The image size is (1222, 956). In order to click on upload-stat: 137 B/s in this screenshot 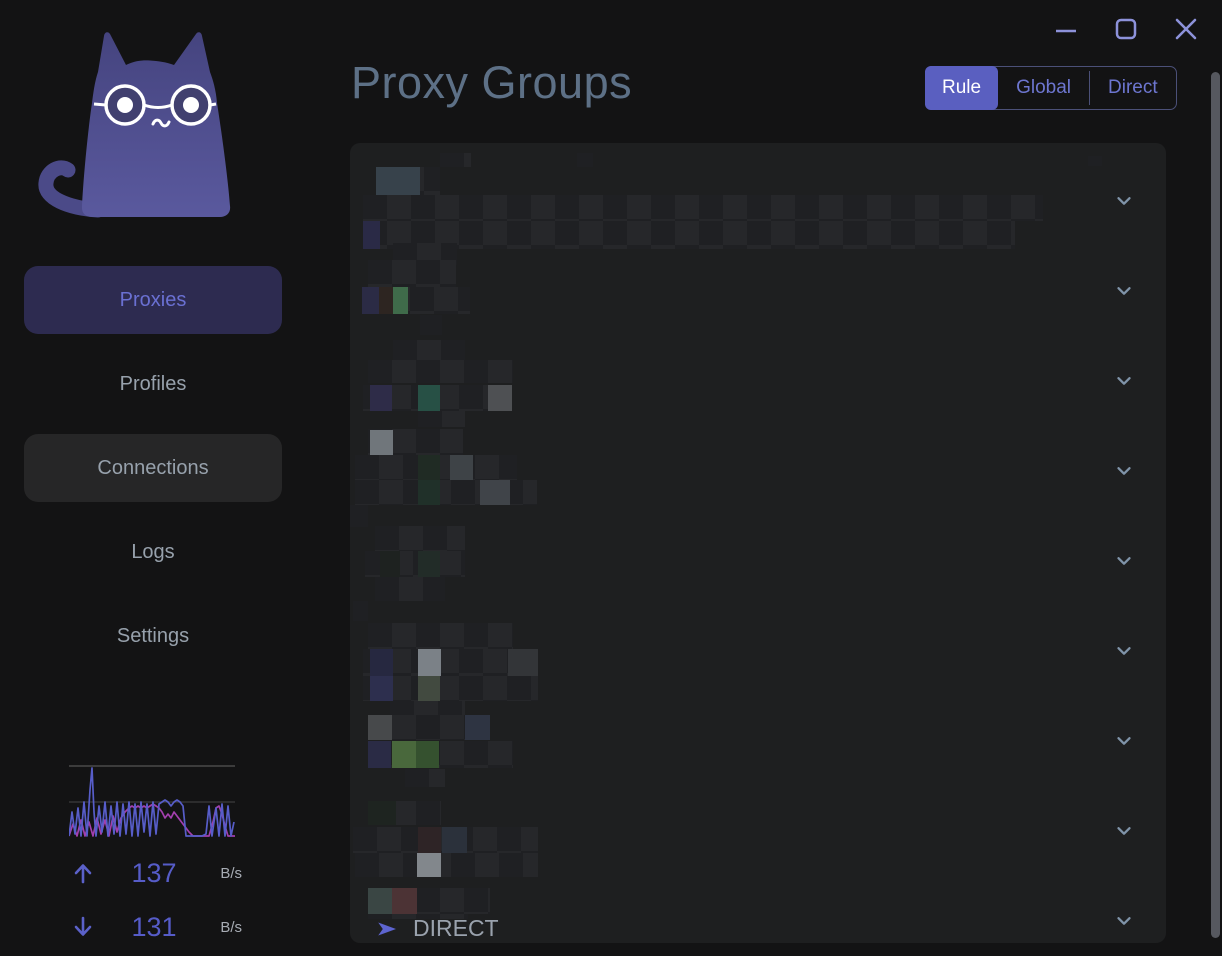, I will do `click(154, 873)`.